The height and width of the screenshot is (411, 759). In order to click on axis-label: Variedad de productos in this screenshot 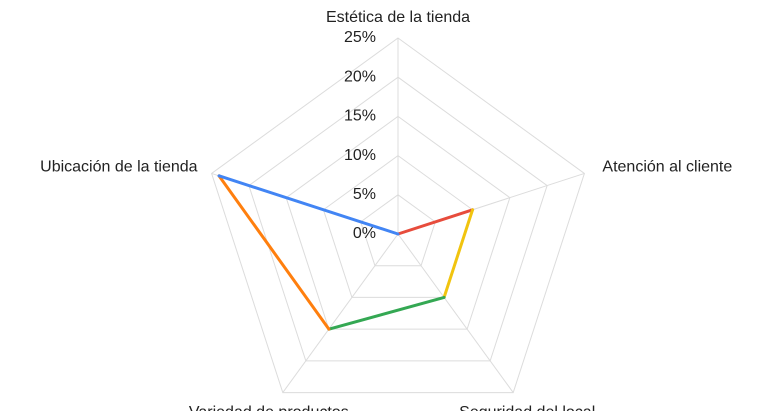, I will do `click(269, 407)`.